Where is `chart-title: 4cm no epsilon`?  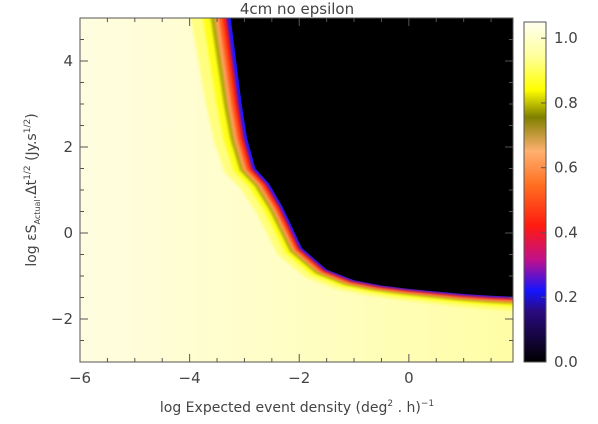 chart-title: 4cm no epsilon is located at coordinates (297, 9).